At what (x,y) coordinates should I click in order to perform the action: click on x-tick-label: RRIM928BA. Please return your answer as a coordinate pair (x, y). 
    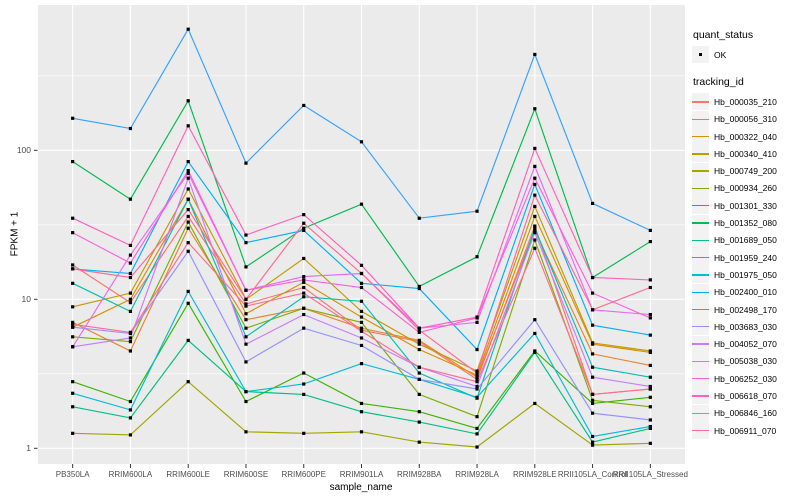
    Looking at the image, I should click on (419, 474).